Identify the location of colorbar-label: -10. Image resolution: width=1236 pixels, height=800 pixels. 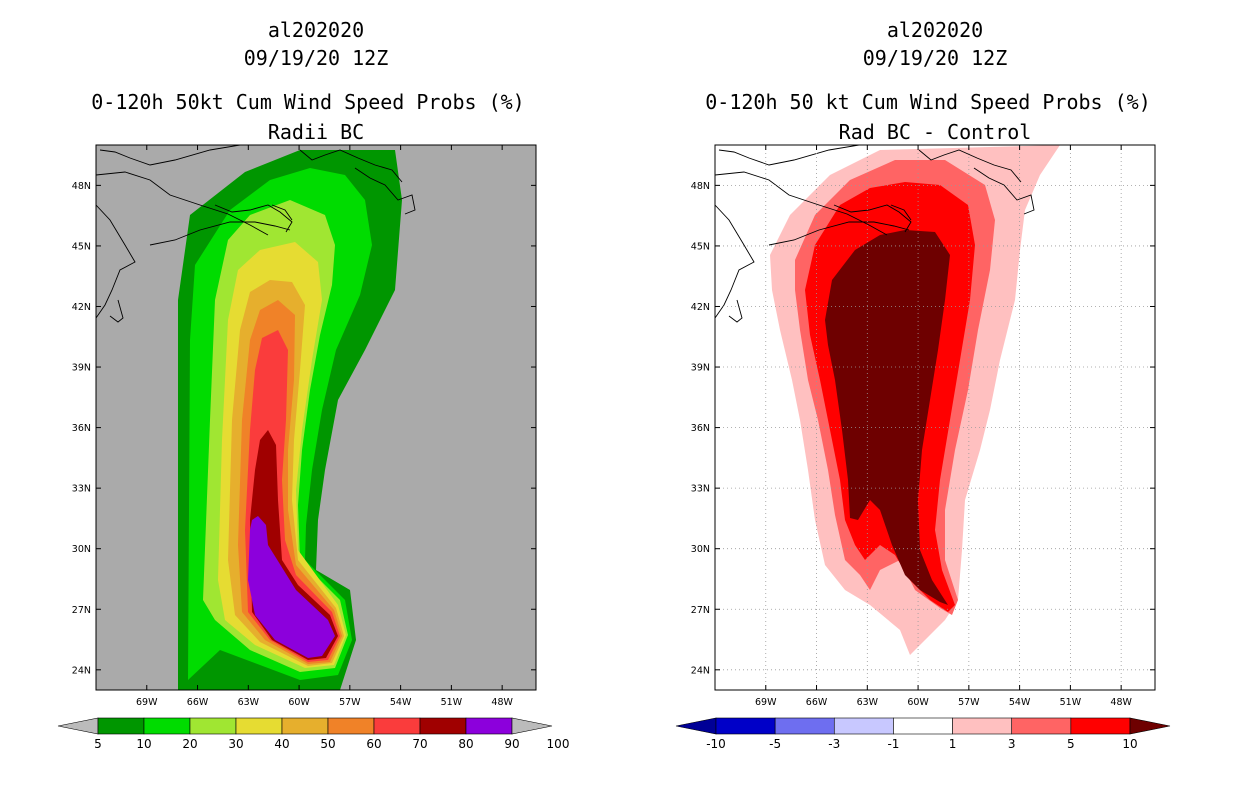
(716, 744).